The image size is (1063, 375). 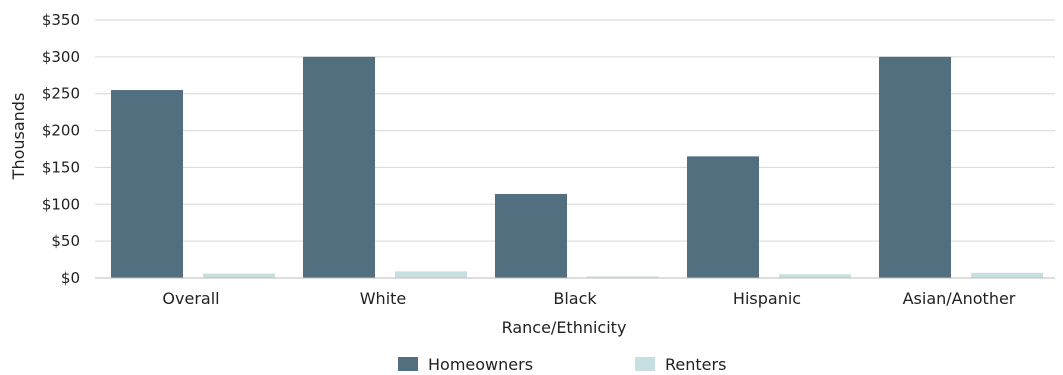 What do you see at coordinates (767, 298) in the screenshot?
I see `x-category-label: Hispanic` at bounding box center [767, 298].